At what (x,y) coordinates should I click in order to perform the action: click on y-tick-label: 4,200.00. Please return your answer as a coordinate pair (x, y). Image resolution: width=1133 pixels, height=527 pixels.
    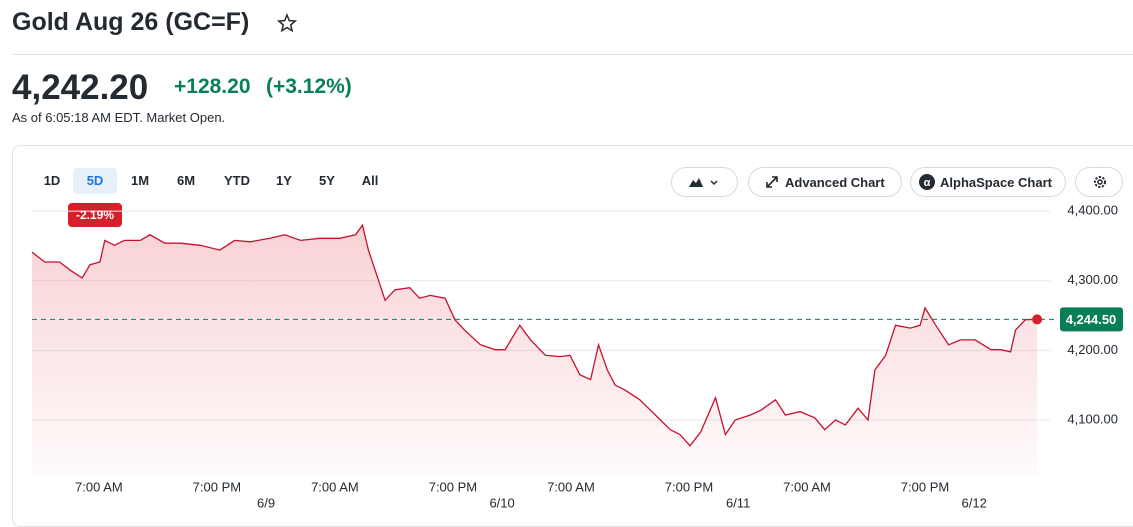
    Looking at the image, I should click on (1092, 349).